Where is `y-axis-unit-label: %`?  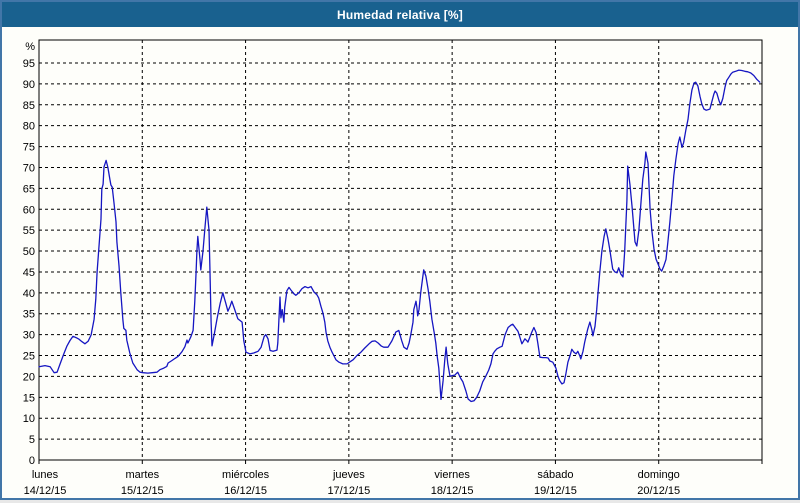
y-axis-unit-label: % is located at coordinates (30, 47).